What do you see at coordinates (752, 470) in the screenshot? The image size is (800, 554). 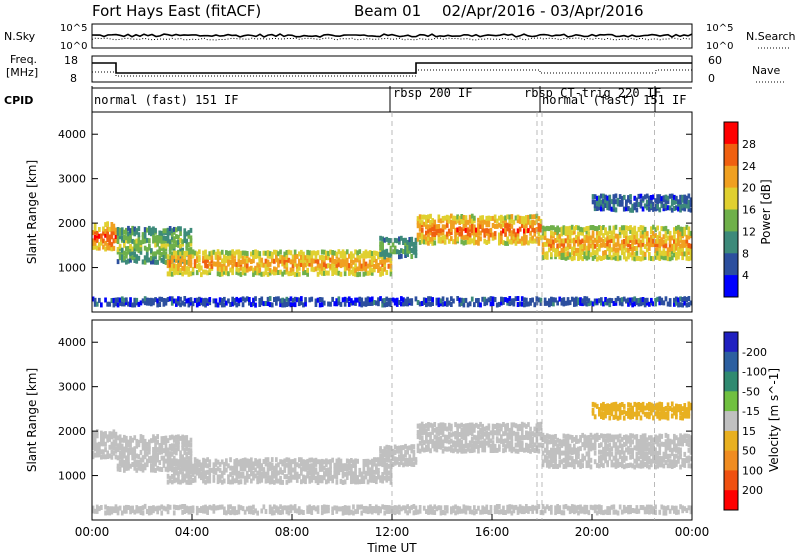 I see `colorbar-tick-1: 100` at bounding box center [752, 470].